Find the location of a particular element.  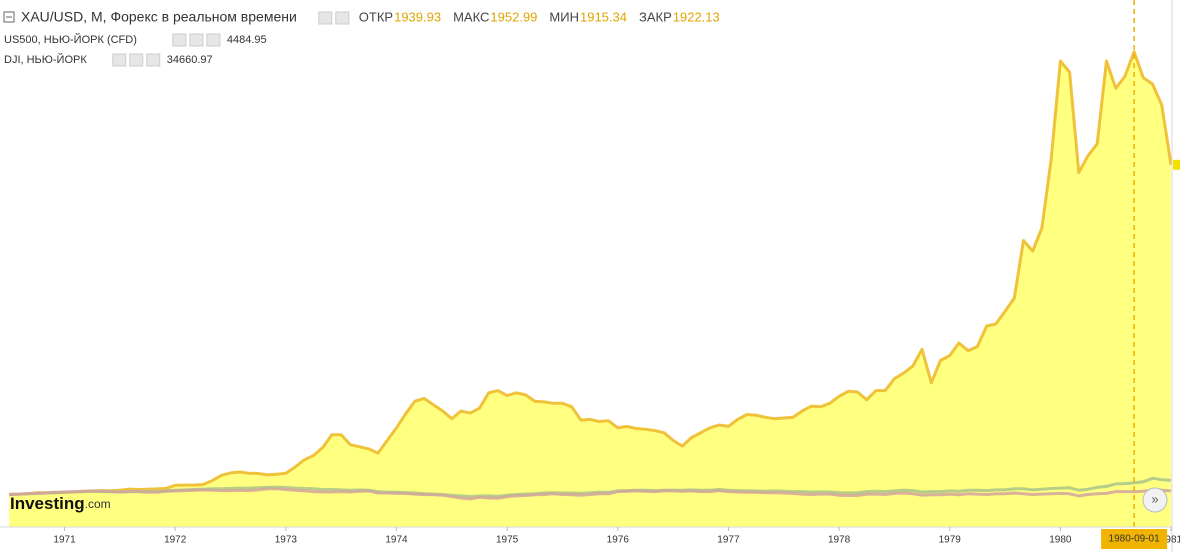

quote-label: МИН is located at coordinates (564, 16).